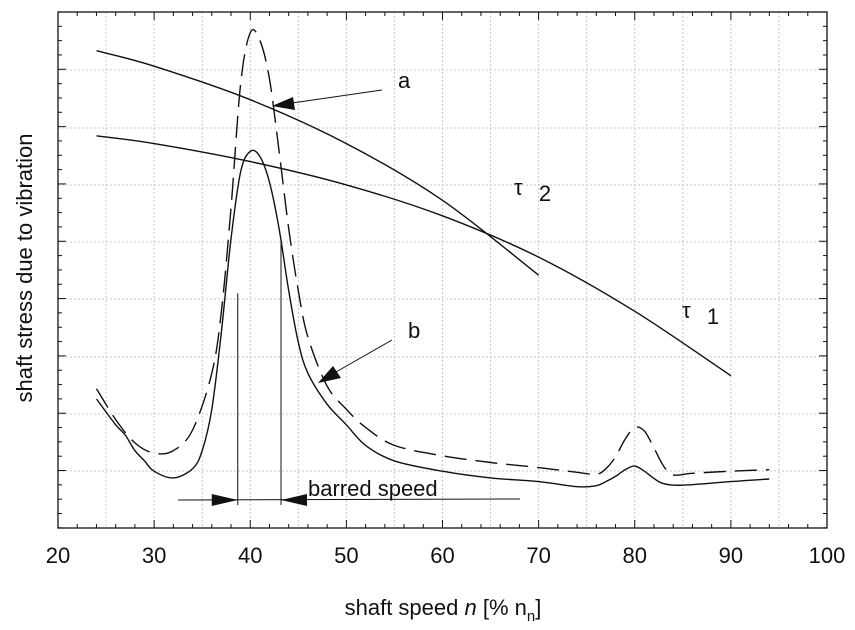  What do you see at coordinates (700, 313) in the screenshot?
I see `tau1-label: τ 1` at bounding box center [700, 313].